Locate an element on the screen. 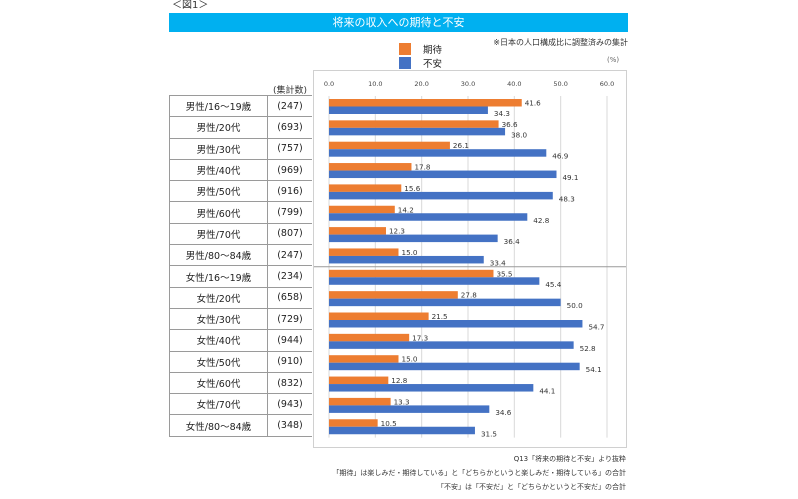  sample-count: (348) is located at coordinates (289, 425).